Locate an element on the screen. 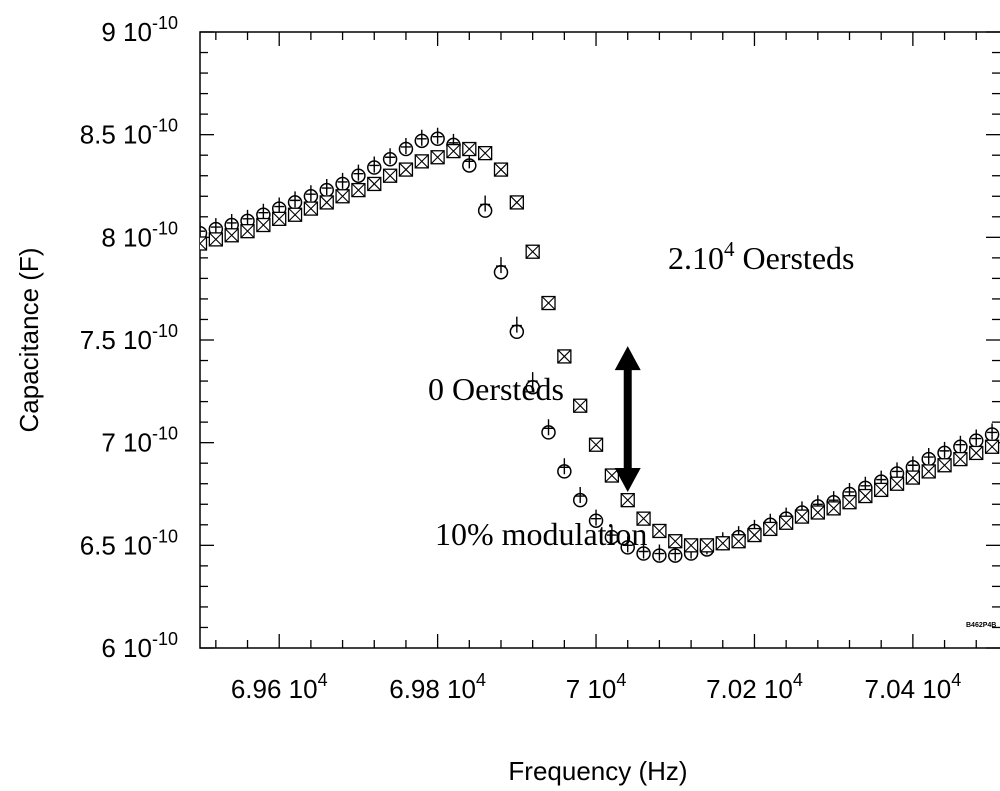  annotation-high-field: 2.104 Oersteds is located at coordinates (761, 256).